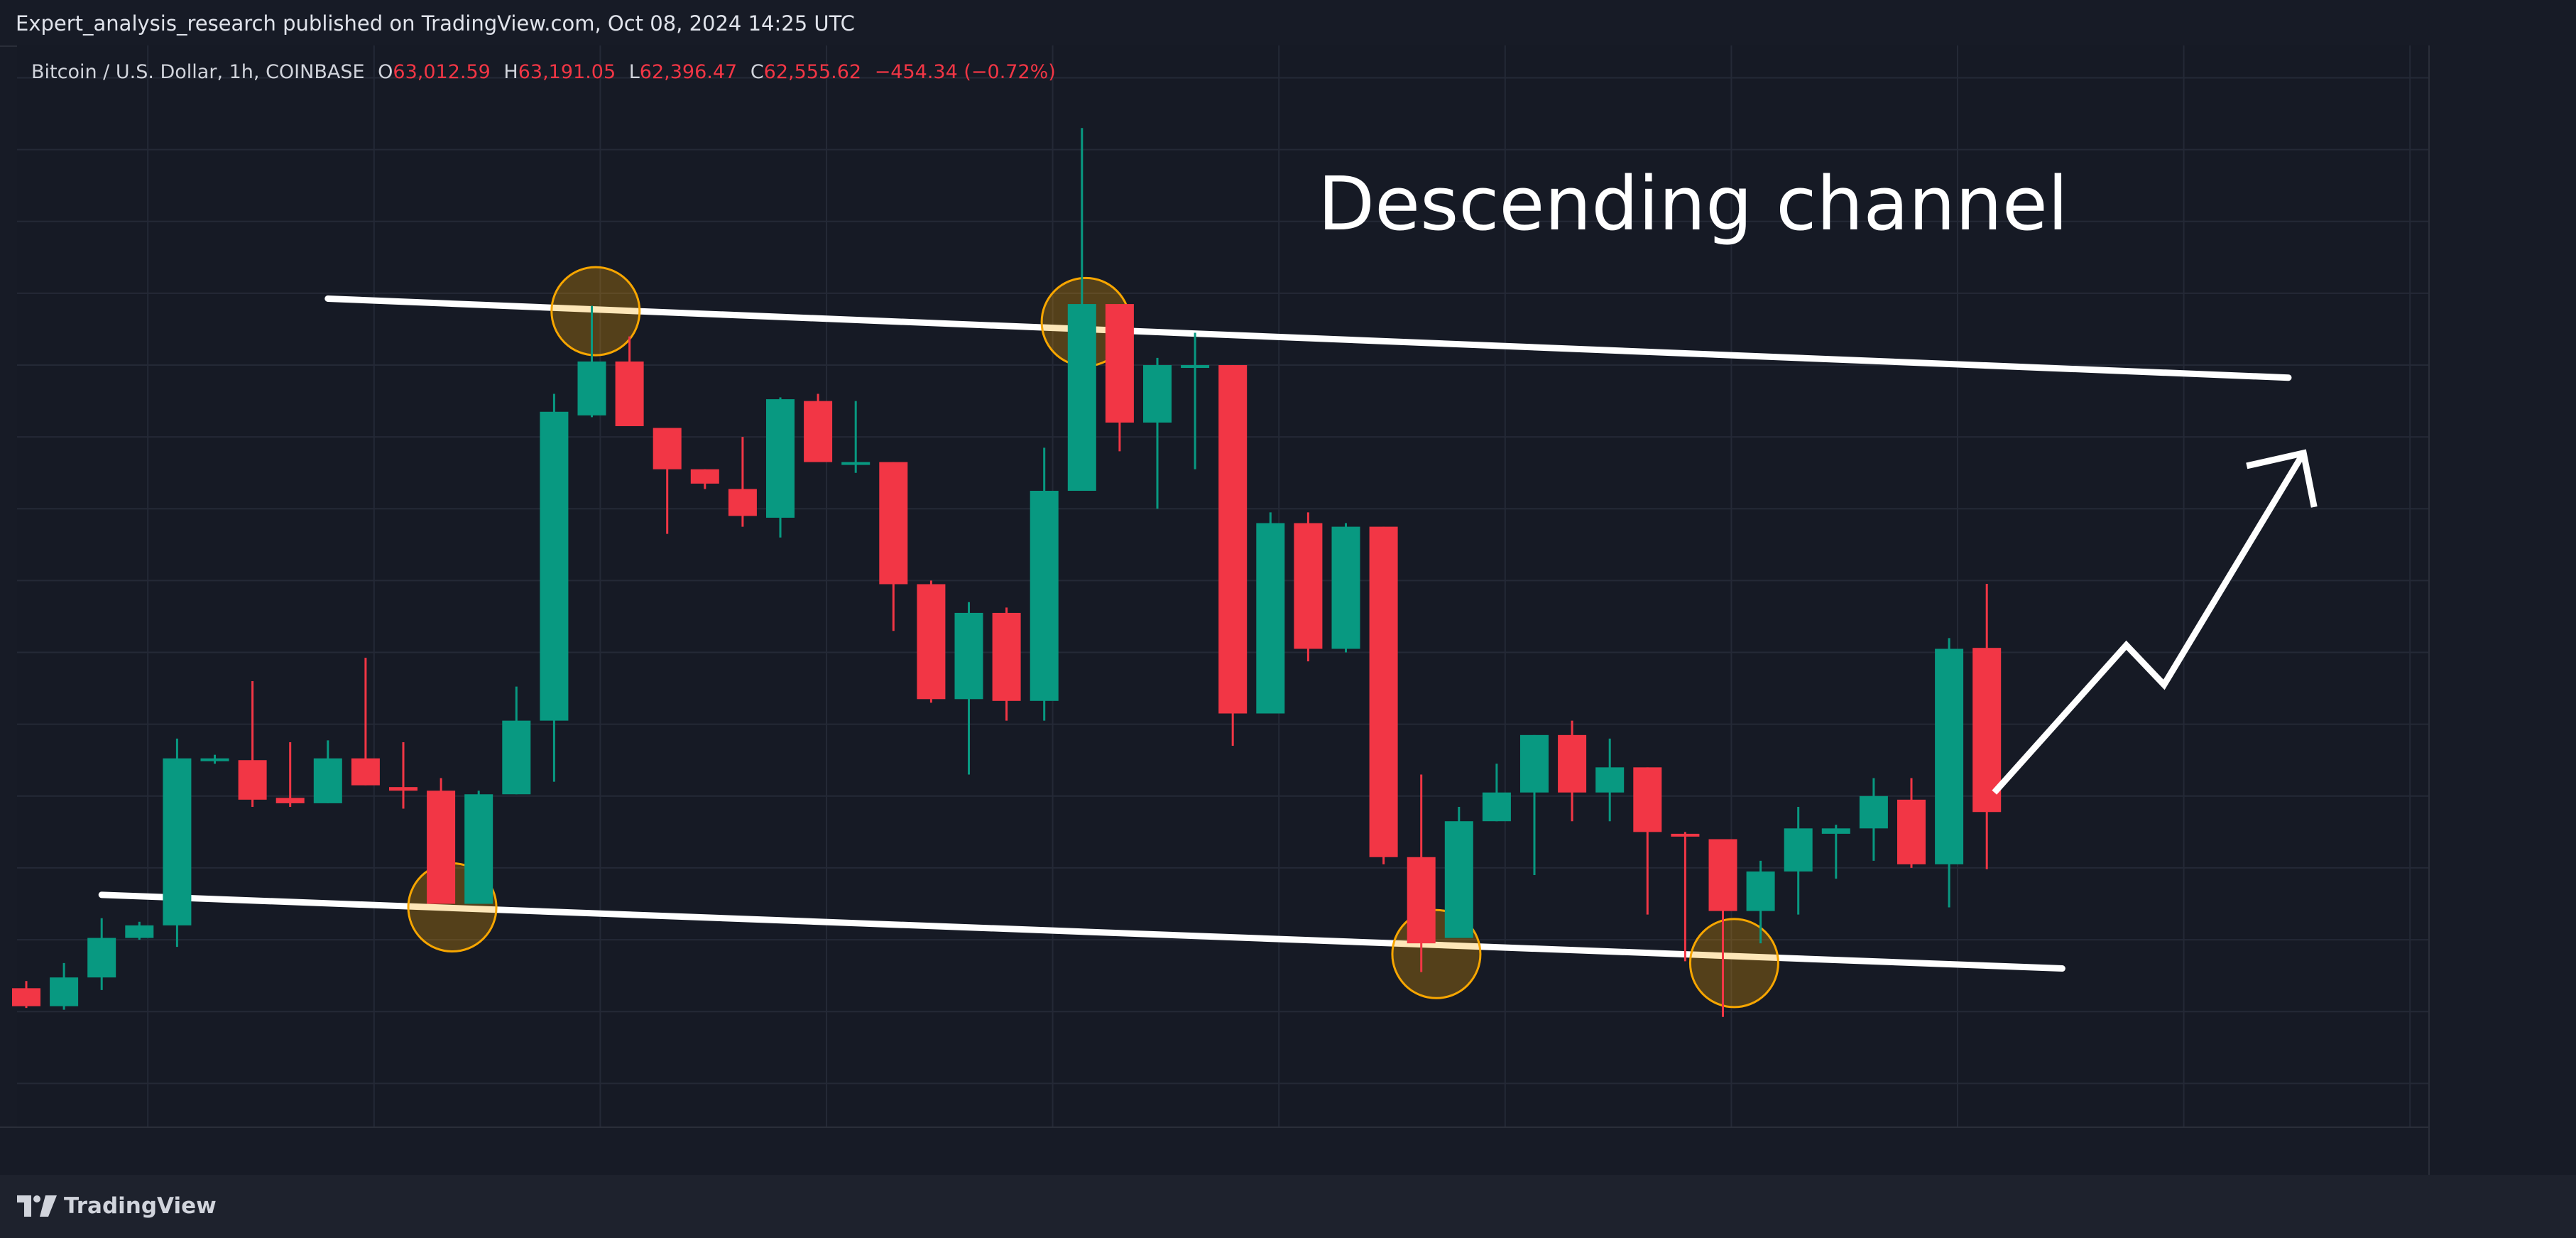 The image size is (2576, 1238). What do you see at coordinates (757, 72) in the screenshot?
I see `close-label: C` at bounding box center [757, 72].